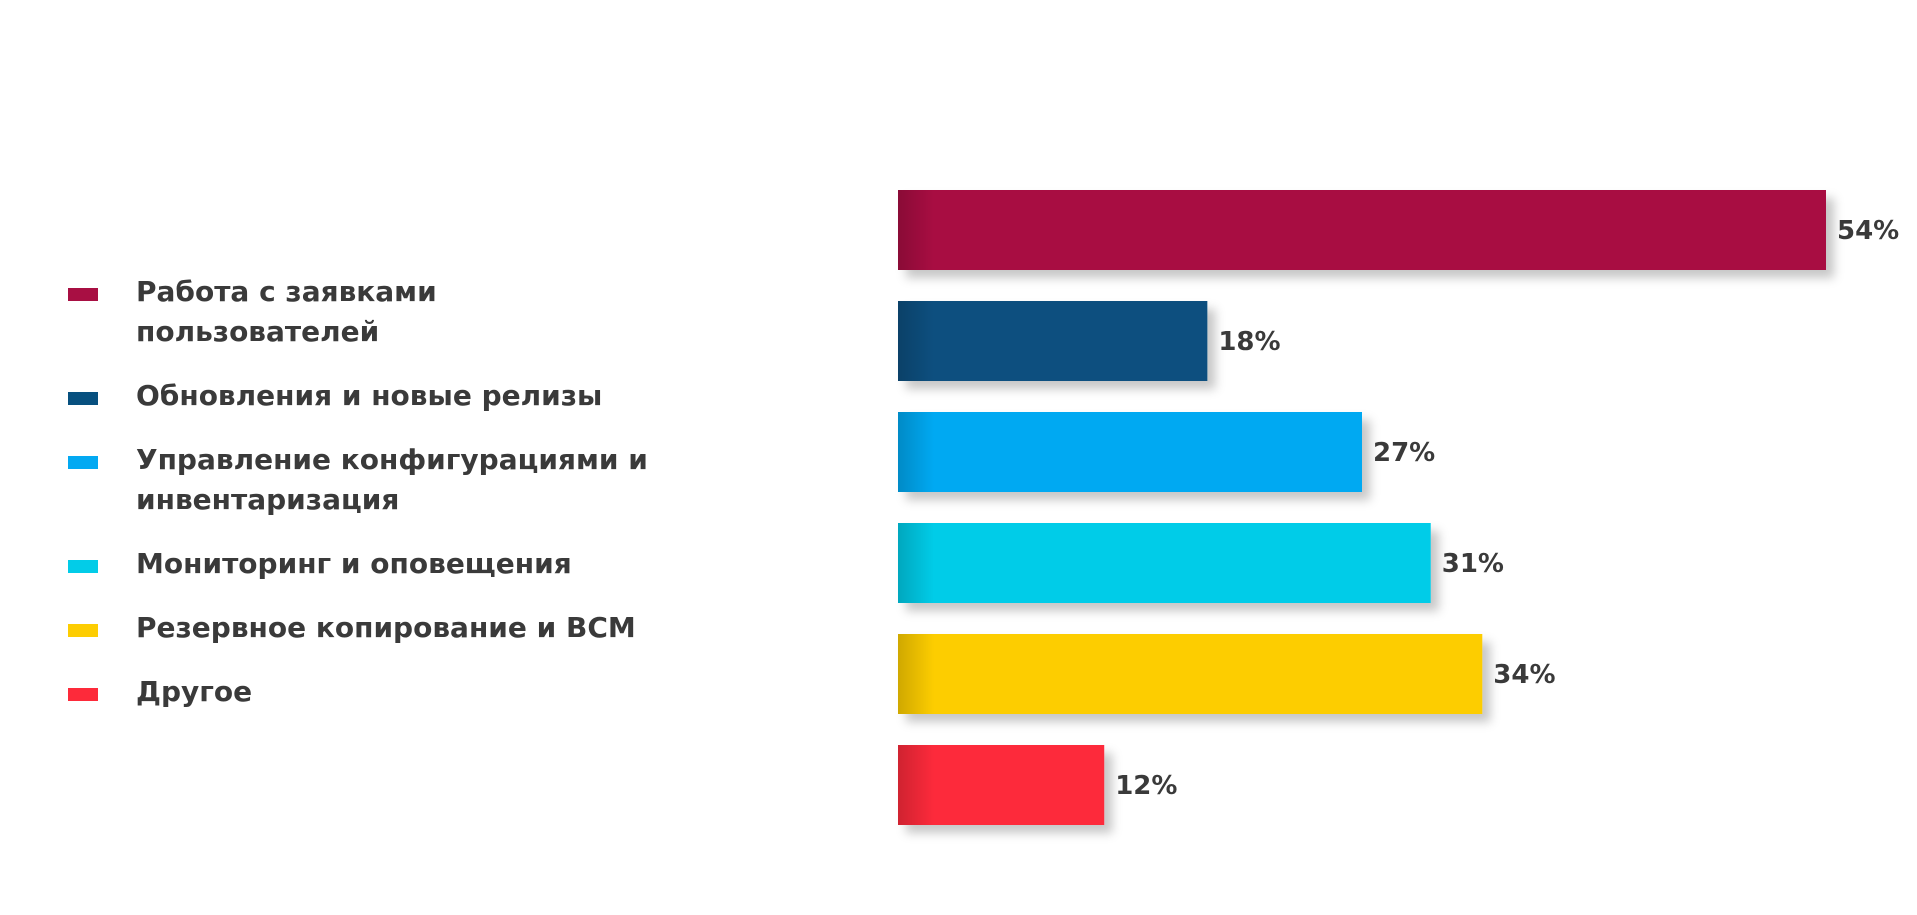 The image size is (1917, 915). What do you see at coordinates (392, 459) in the screenshot?
I see `legend-label-config-management-line1: Управление конфигурациями и` at bounding box center [392, 459].